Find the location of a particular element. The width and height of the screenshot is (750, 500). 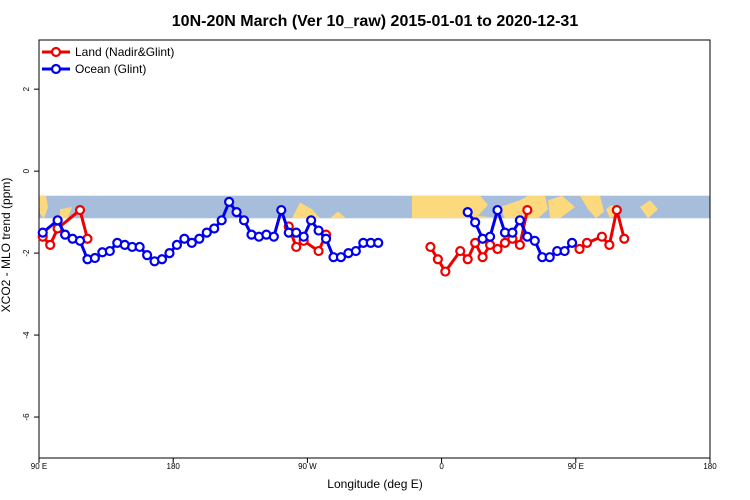

y-tick-label: -2 is located at coordinates (26, 253).